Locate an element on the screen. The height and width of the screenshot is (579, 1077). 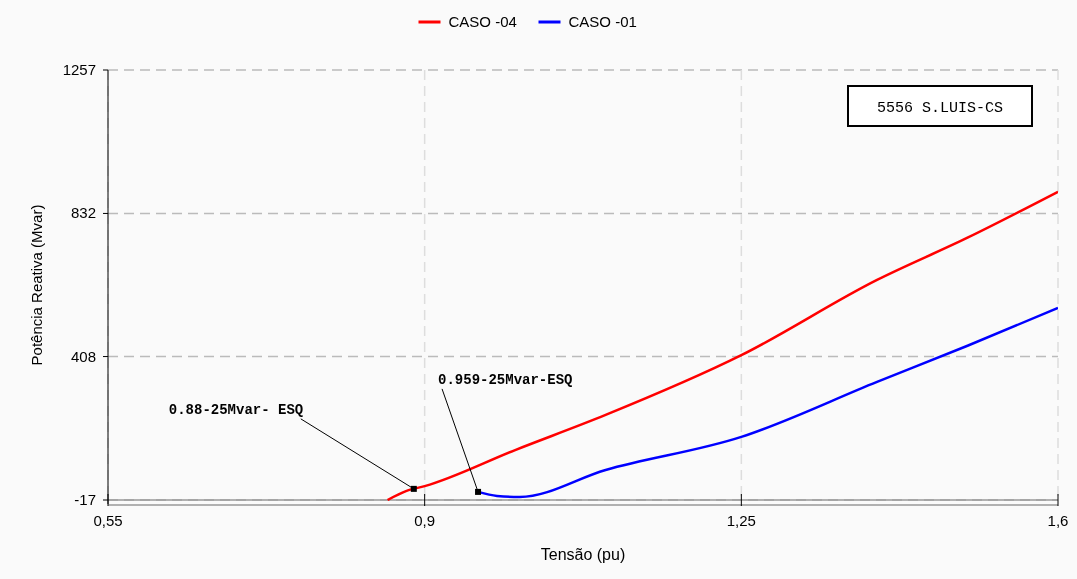
x-tick-label: 1,6 is located at coordinates (1058, 520).